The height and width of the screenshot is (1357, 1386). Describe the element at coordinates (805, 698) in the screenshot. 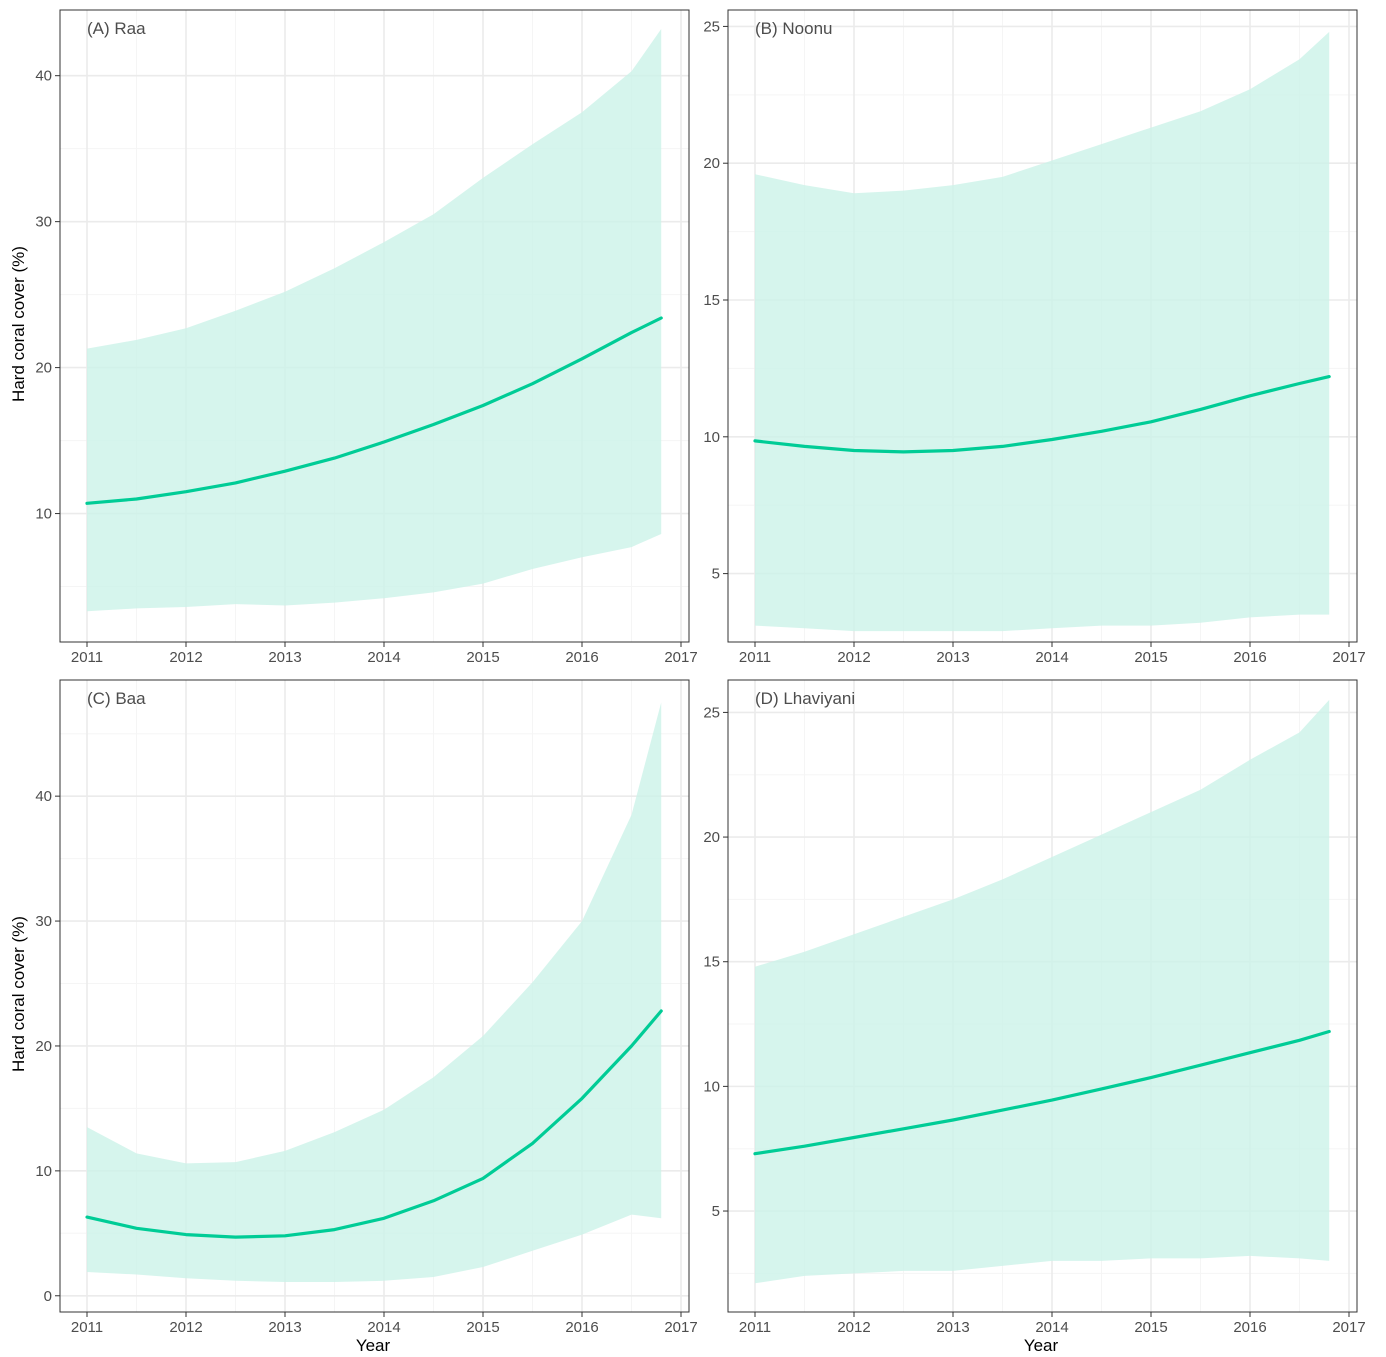

I see `panel-d-title: (D) Lhaviyani` at that location.